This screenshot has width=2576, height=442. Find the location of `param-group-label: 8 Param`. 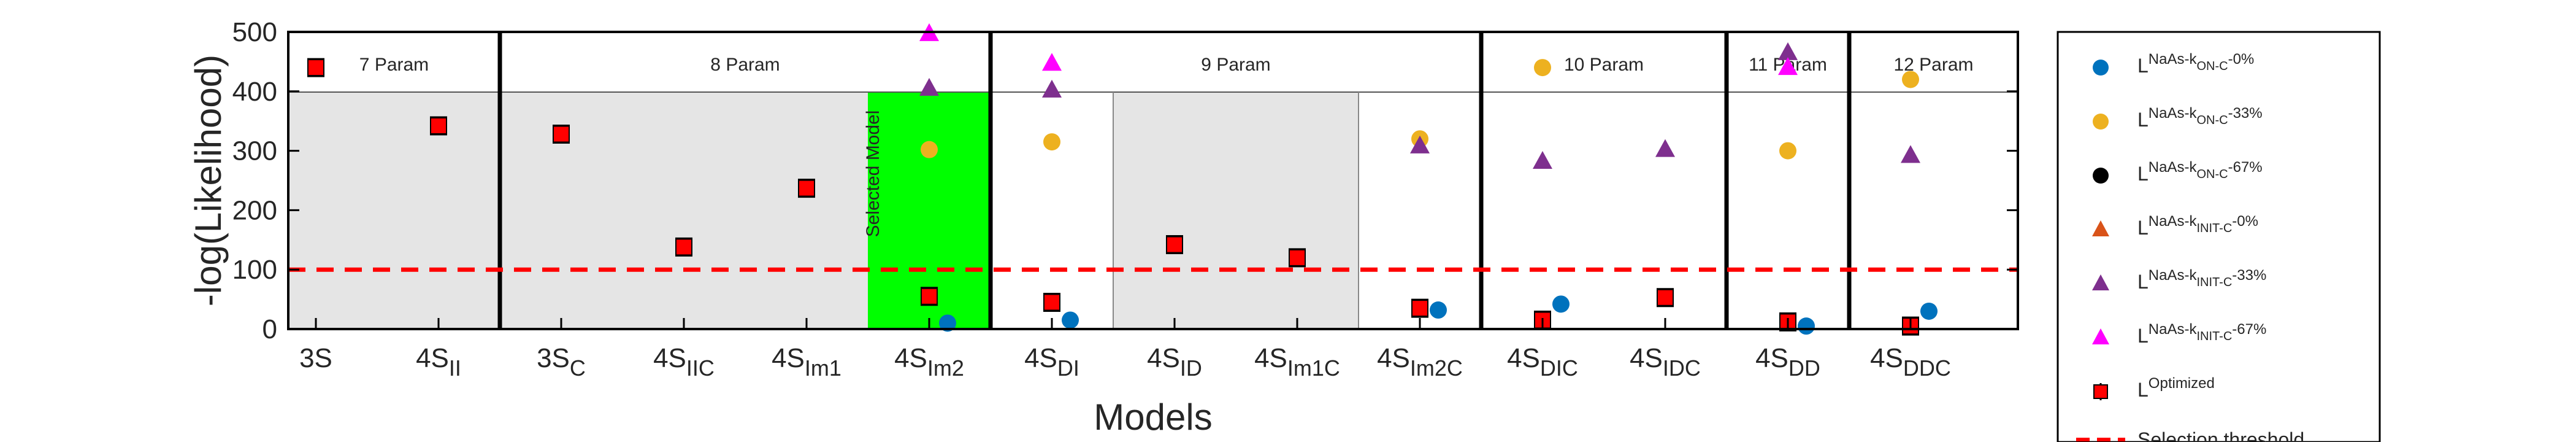

param-group-label: 8 Param is located at coordinates (745, 65).